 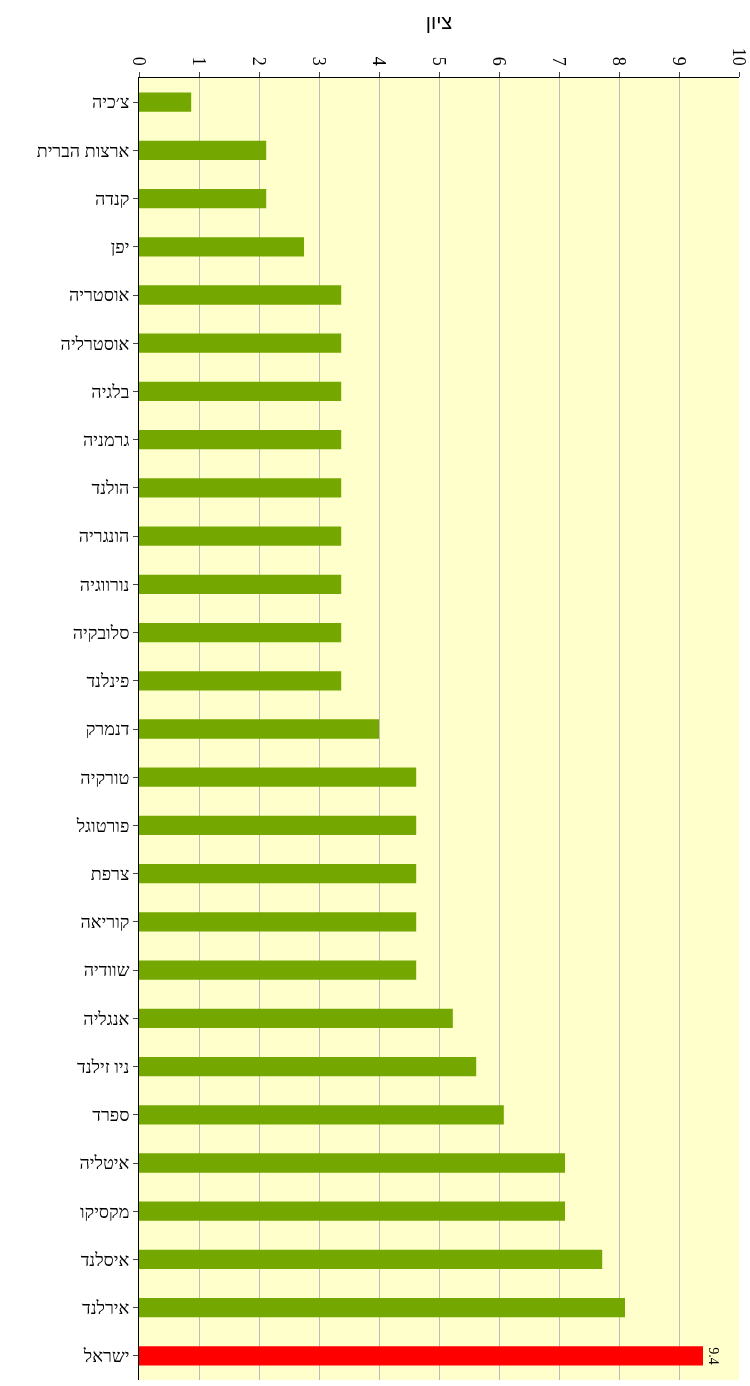 What do you see at coordinates (619, 61) in the screenshot?
I see `x-tick-label: 8` at bounding box center [619, 61].